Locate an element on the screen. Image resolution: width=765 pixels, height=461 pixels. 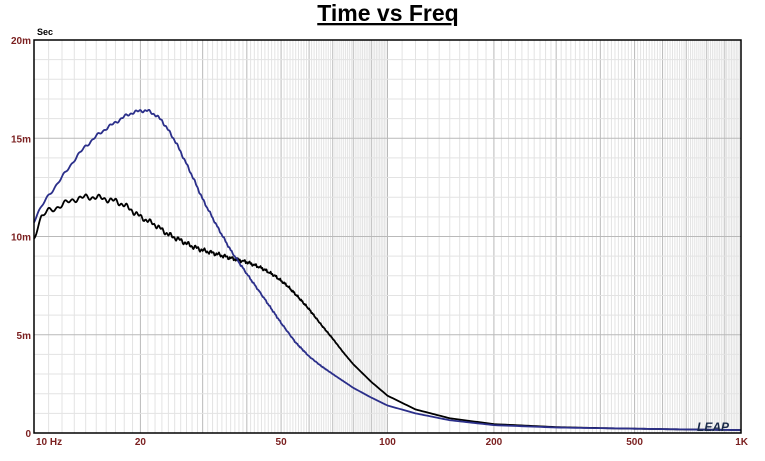
y-tick-label: 0 is located at coordinates (28, 434).